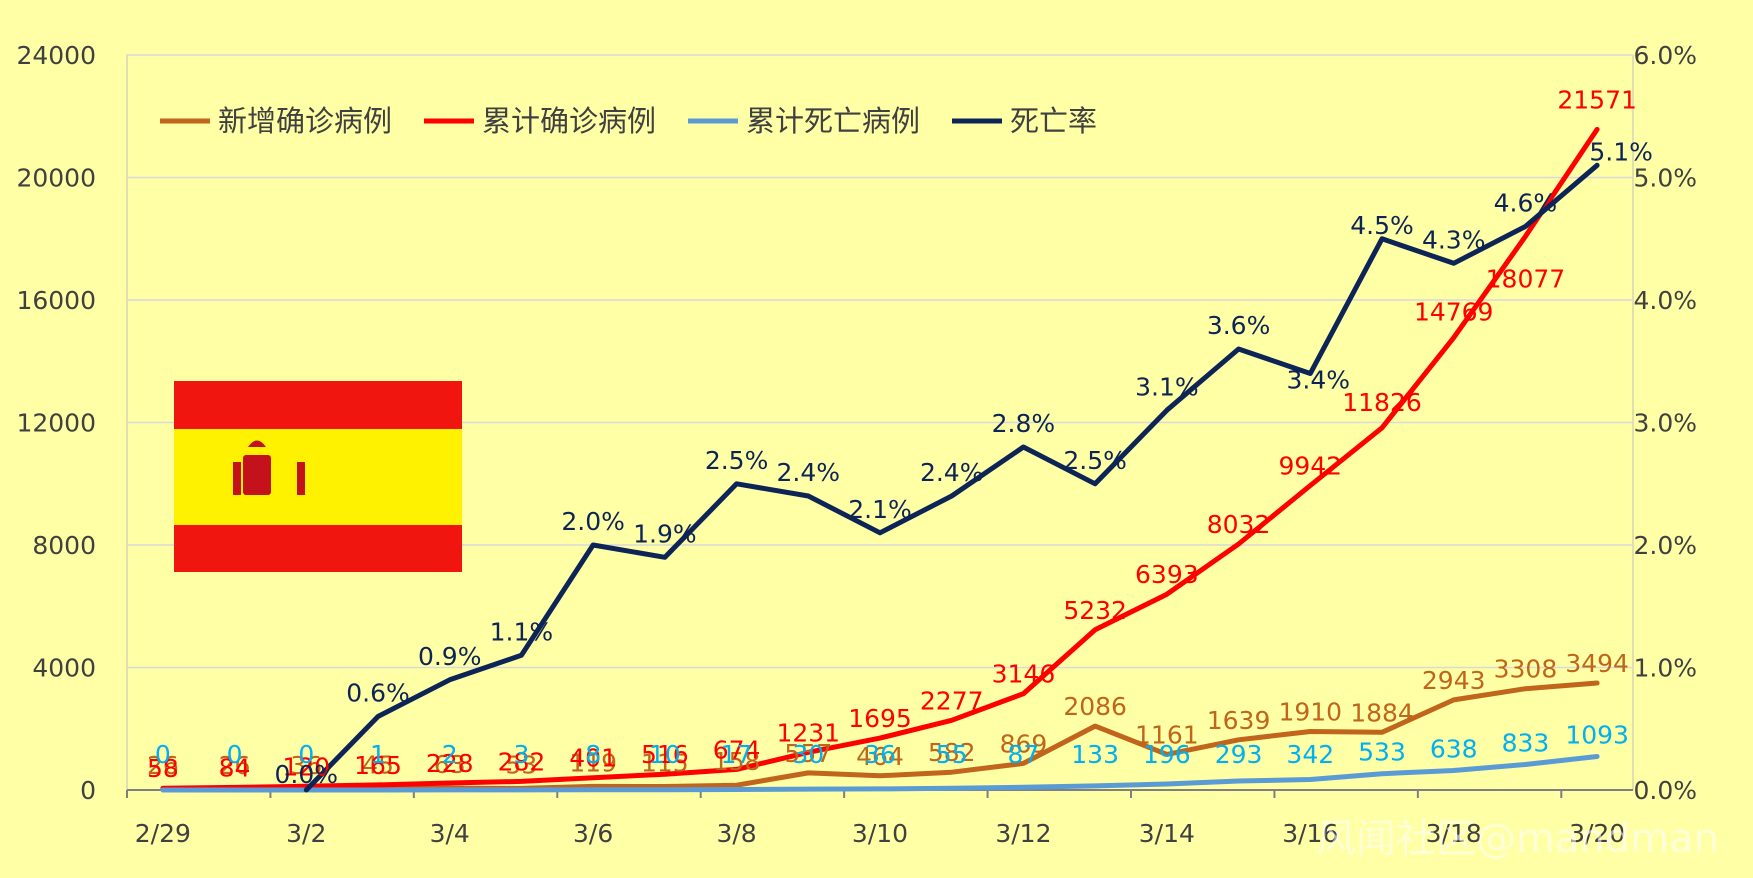 The image size is (1753, 878). Describe the element at coordinates (1517, 839) in the screenshot. I see `watermark: 风闻社区@mandman` at that location.